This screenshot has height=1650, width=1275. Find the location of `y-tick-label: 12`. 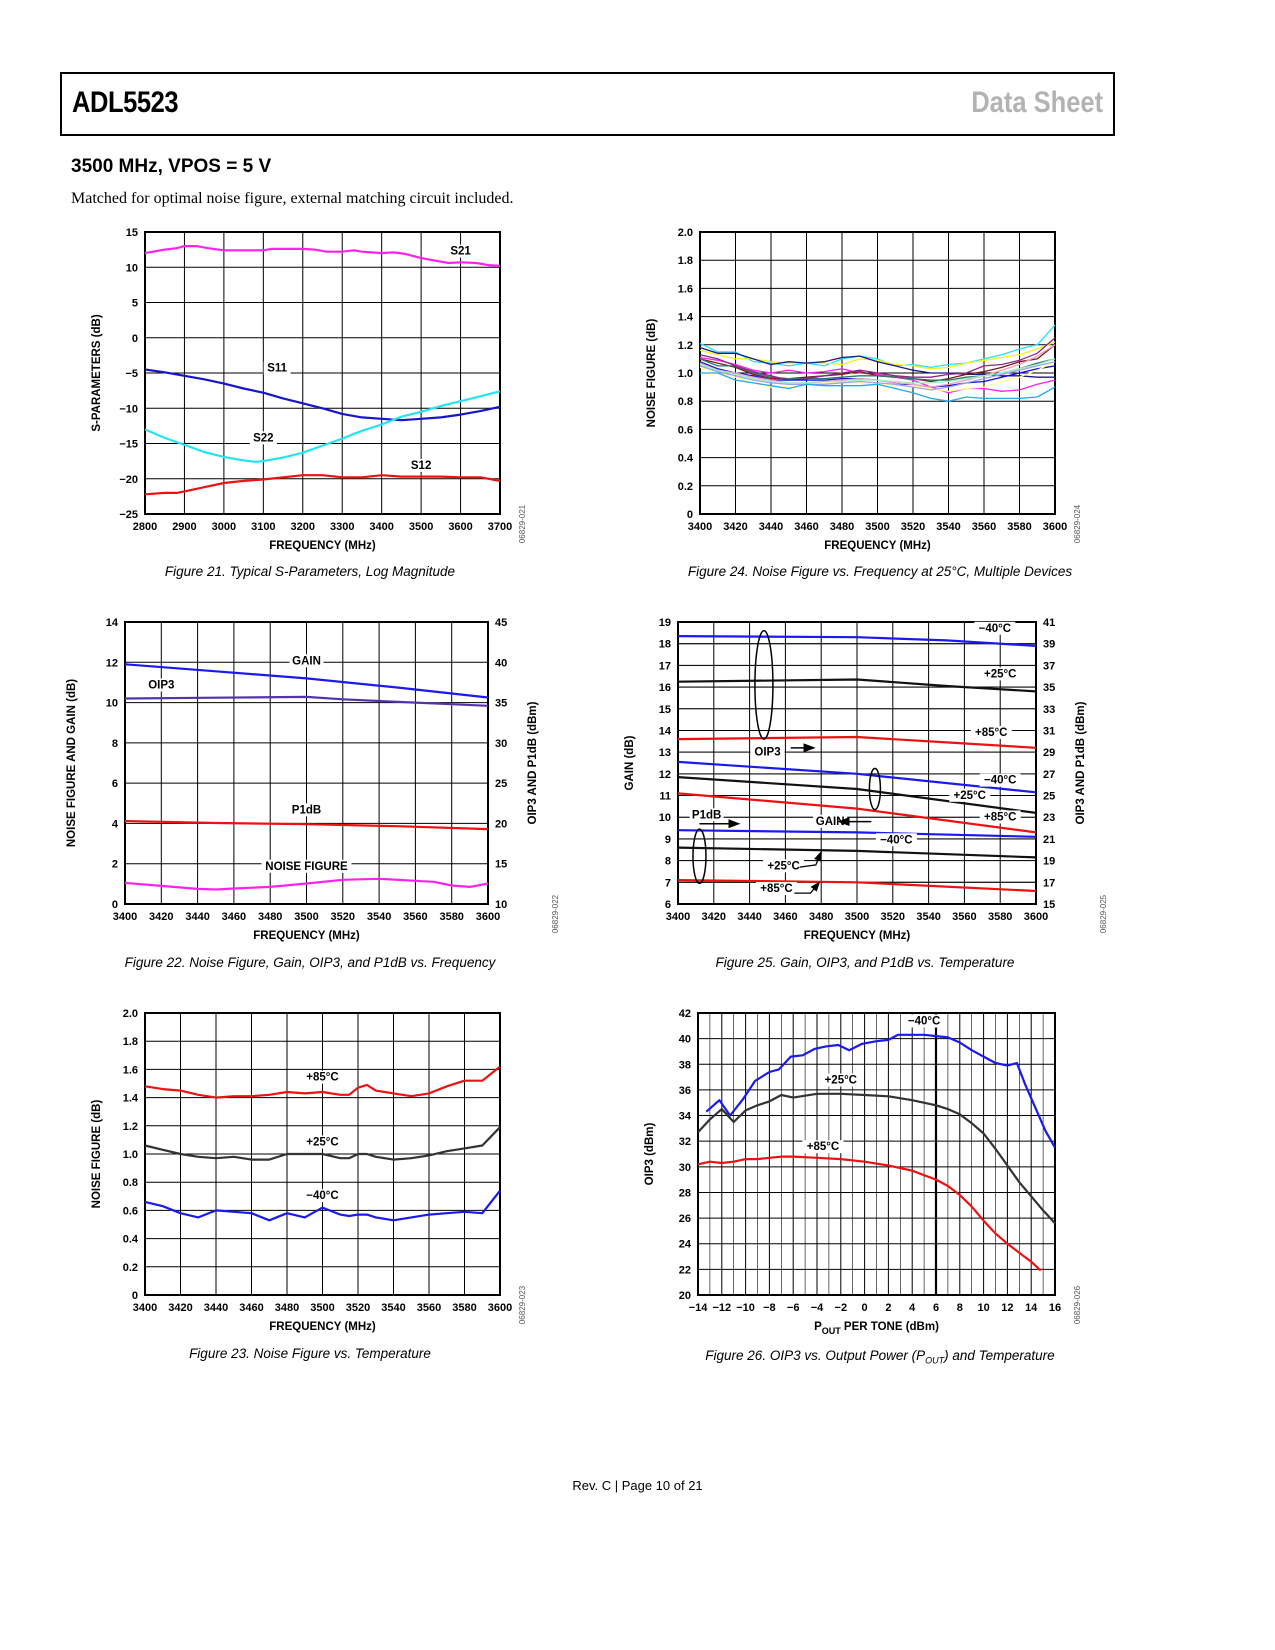

y-tick-label: 12 is located at coordinates (112, 663).